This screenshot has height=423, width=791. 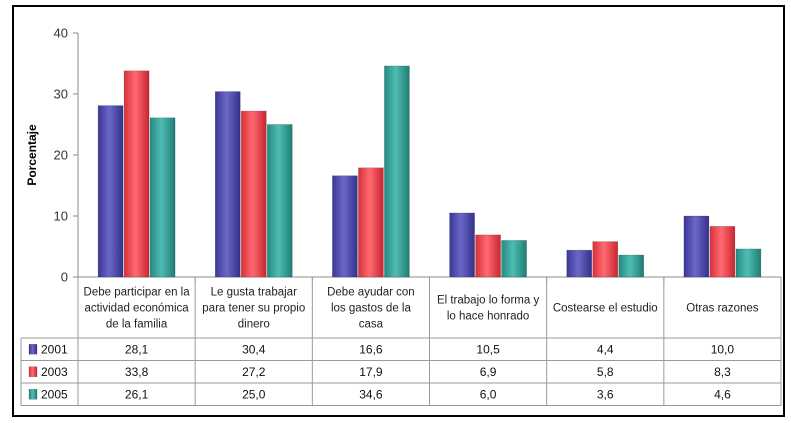 What do you see at coordinates (137, 394) in the screenshot?
I see `table-cell-value: 26,1` at bounding box center [137, 394].